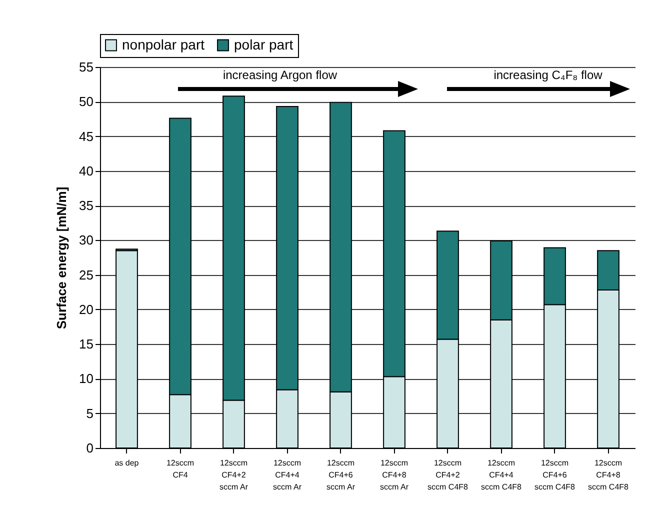  I want to click on y-tick-label: 40, so click(86, 170).